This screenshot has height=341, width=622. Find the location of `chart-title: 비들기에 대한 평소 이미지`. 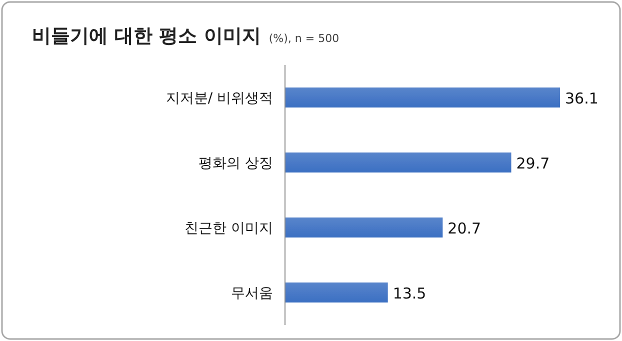

chart-title: 비들기에 대한 평소 이미지 is located at coordinates (146, 36).